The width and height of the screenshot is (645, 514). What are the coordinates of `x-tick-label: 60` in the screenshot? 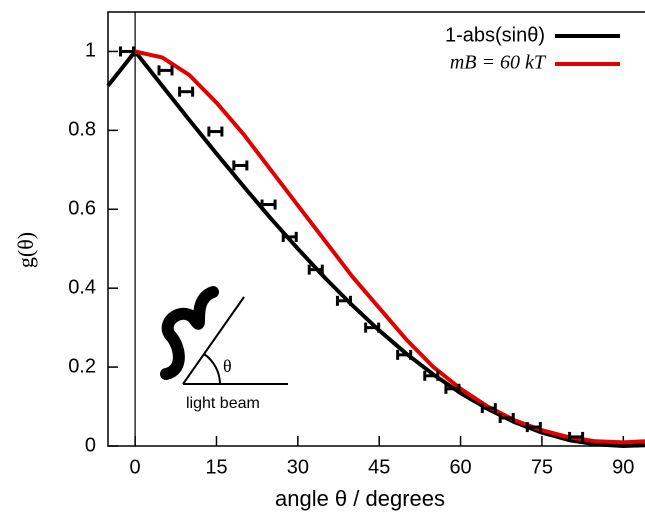 It's located at (460, 467).